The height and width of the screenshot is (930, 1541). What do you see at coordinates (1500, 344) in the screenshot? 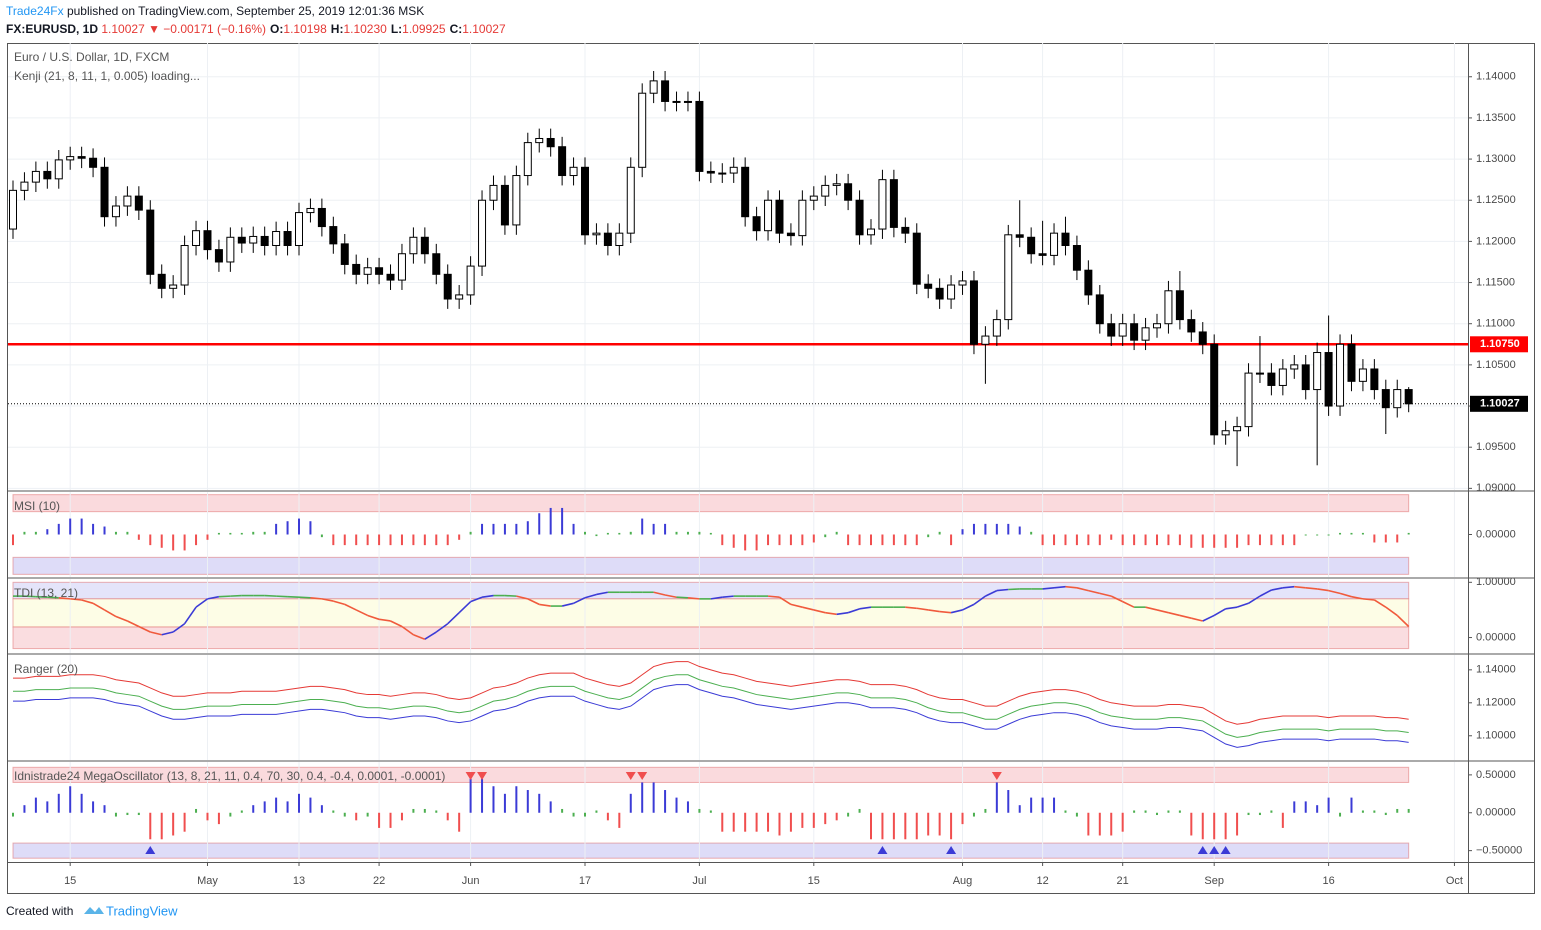
I see `level-label: 1.10750` at bounding box center [1500, 344].